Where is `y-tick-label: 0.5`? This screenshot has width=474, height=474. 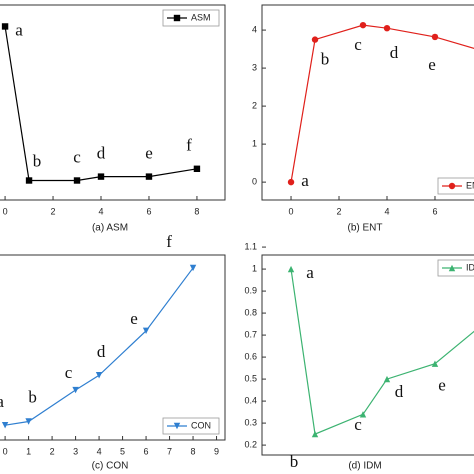
y-tick-label: 0.5 is located at coordinates (250, 378).